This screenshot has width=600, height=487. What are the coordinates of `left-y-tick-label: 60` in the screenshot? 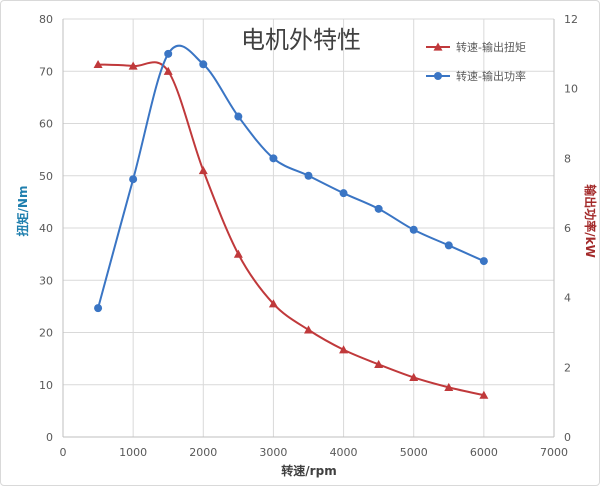 It's located at (46, 124).